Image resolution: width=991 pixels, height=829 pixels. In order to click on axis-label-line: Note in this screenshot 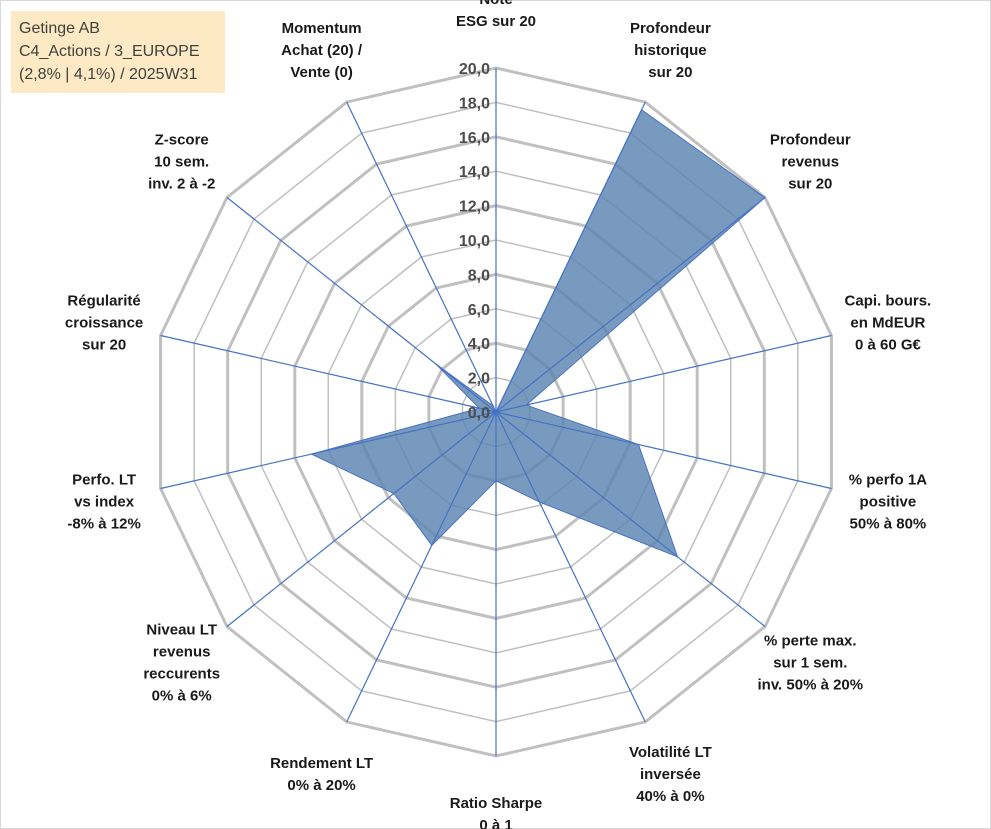, I will do `click(495, 4)`.